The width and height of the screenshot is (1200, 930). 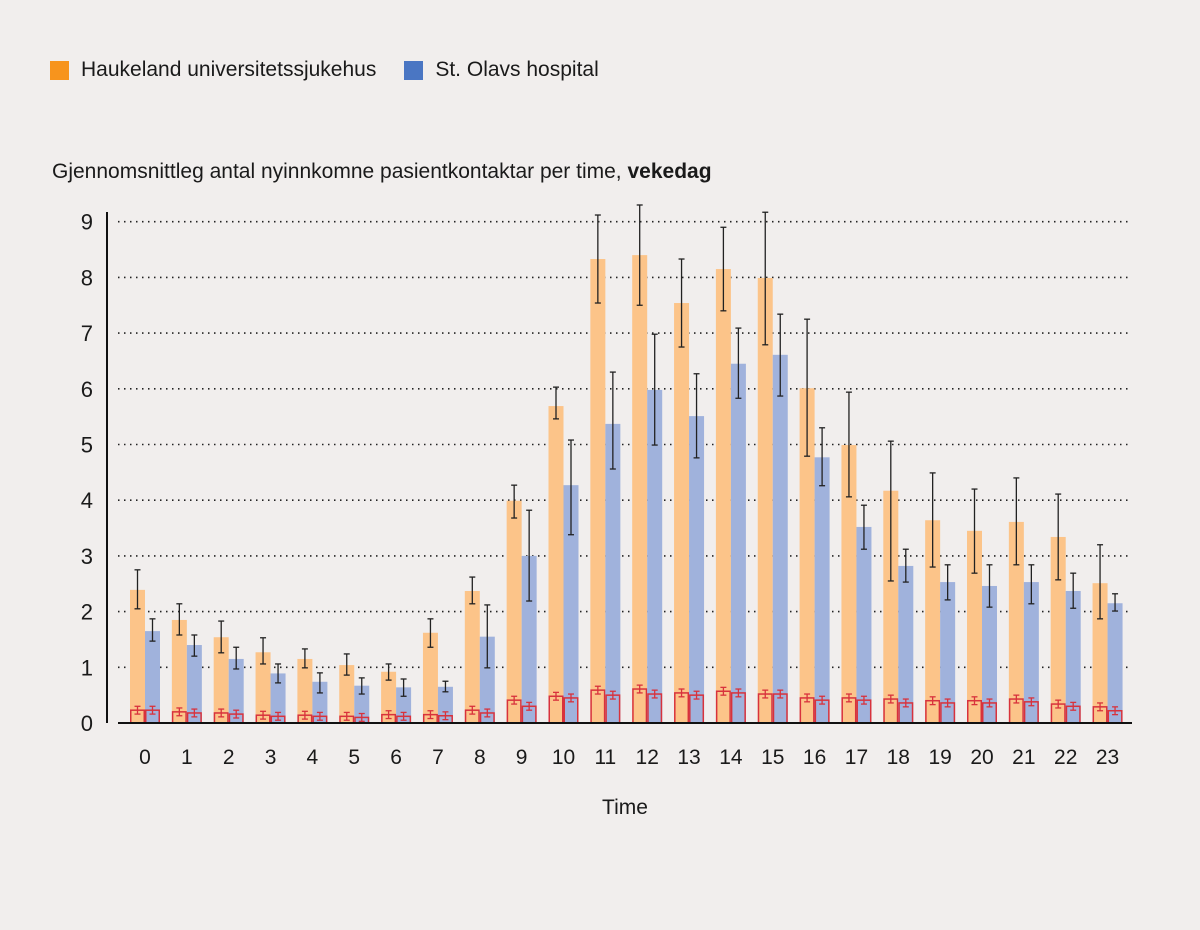 I want to click on x-tick-label: 0, so click(x=145, y=757).